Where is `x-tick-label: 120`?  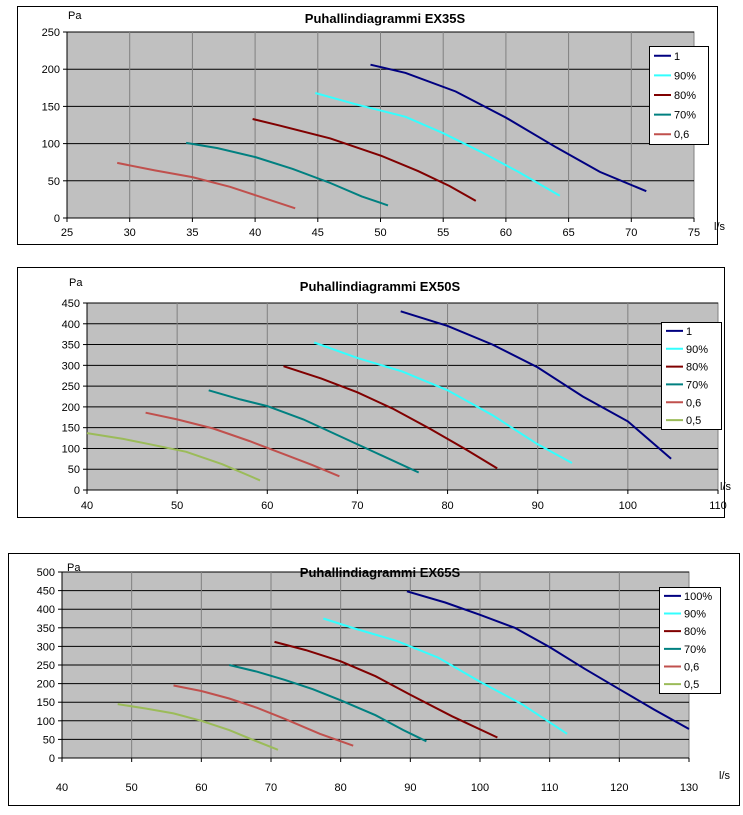
x-tick-label: 120 is located at coordinates (619, 788).